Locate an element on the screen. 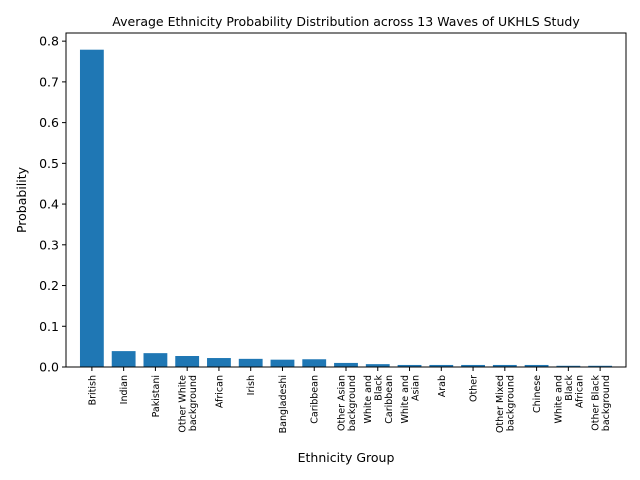 This screenshot has height=480, width=640. x-tick-label: Bangladeshi is located at coordinates (283, 404).